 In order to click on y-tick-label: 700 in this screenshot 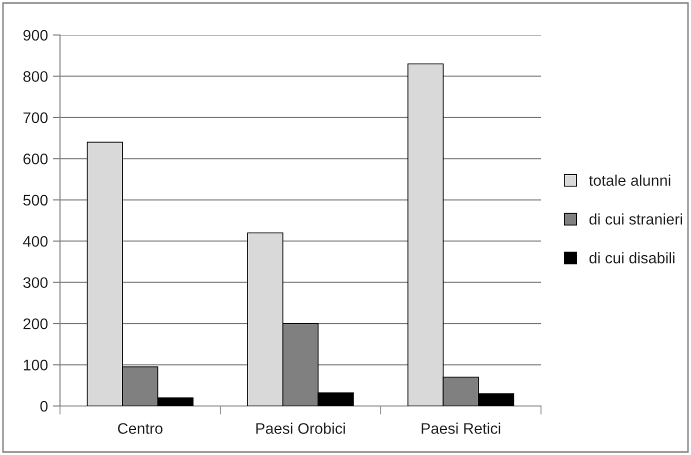, I will do `click(35, 118)`.